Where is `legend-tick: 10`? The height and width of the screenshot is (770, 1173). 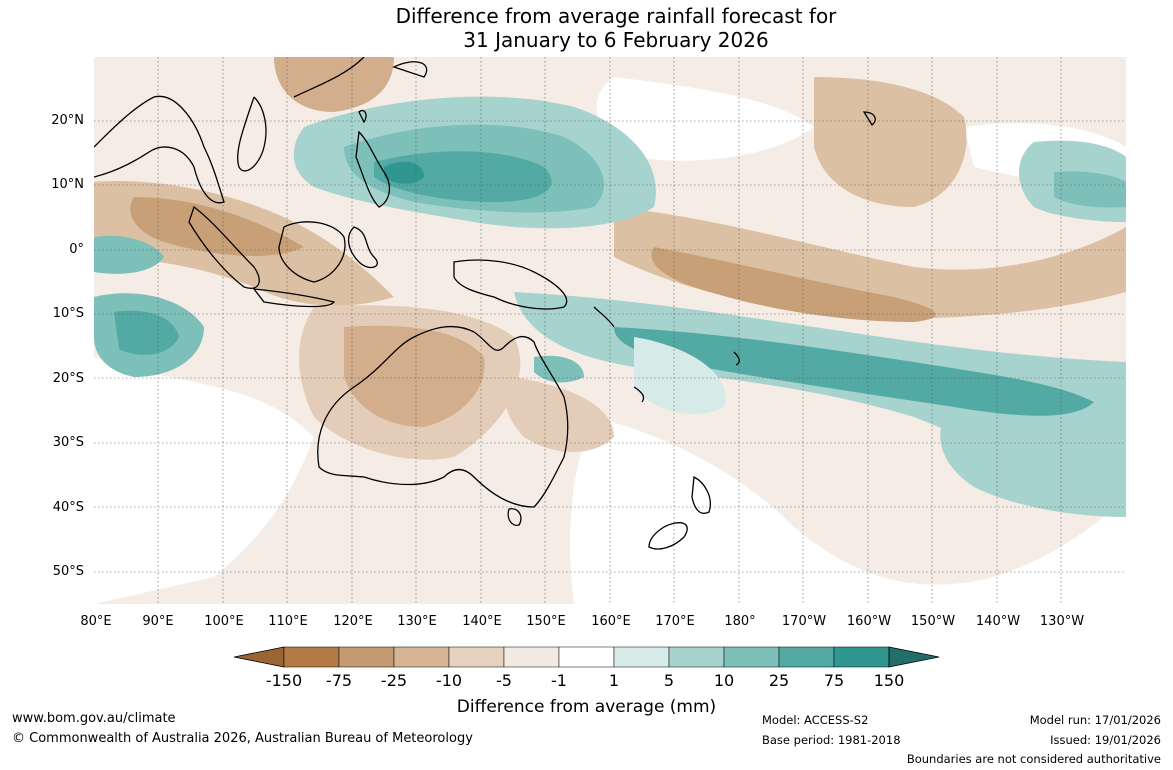 legend-tick: 10 is located at coordinates (724, 680).